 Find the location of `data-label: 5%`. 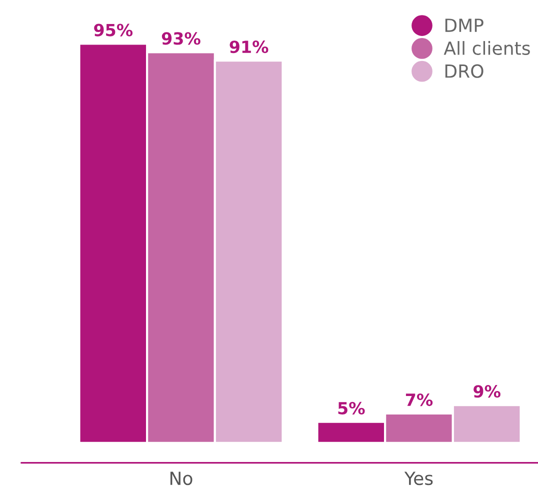

data-label: 5% is located at coordinates (351, 408).